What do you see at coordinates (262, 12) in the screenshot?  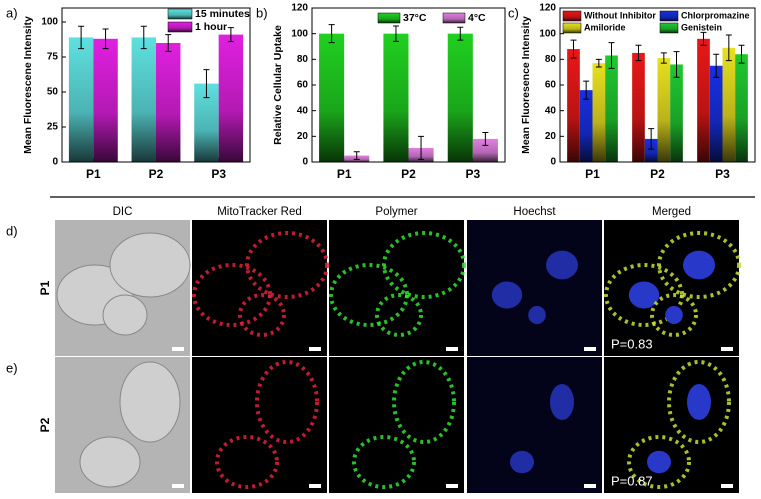 I see `panel-label: b)` at bounding box center [262, 12].